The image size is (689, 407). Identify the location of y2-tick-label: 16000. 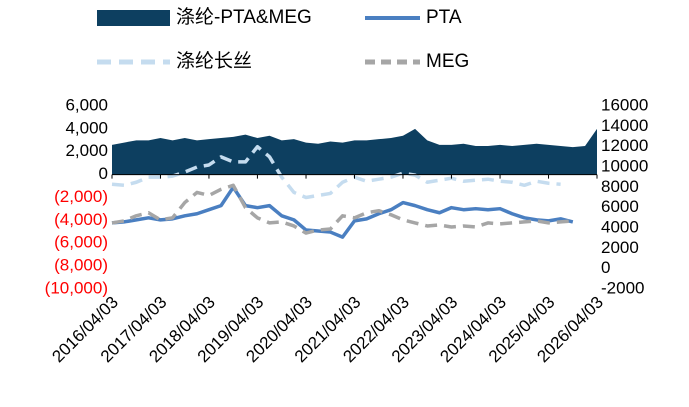
(624, 104).